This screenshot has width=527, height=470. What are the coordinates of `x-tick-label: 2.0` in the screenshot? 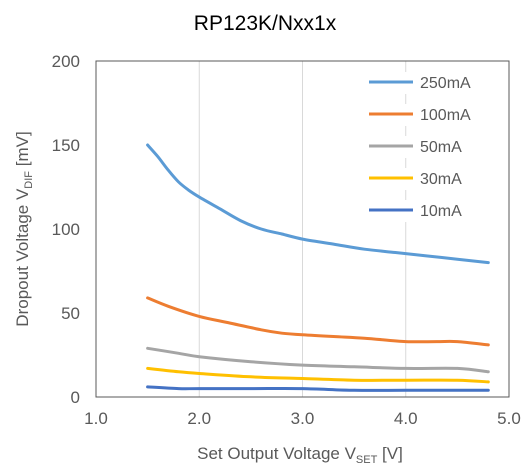 It's located at (199, 418).